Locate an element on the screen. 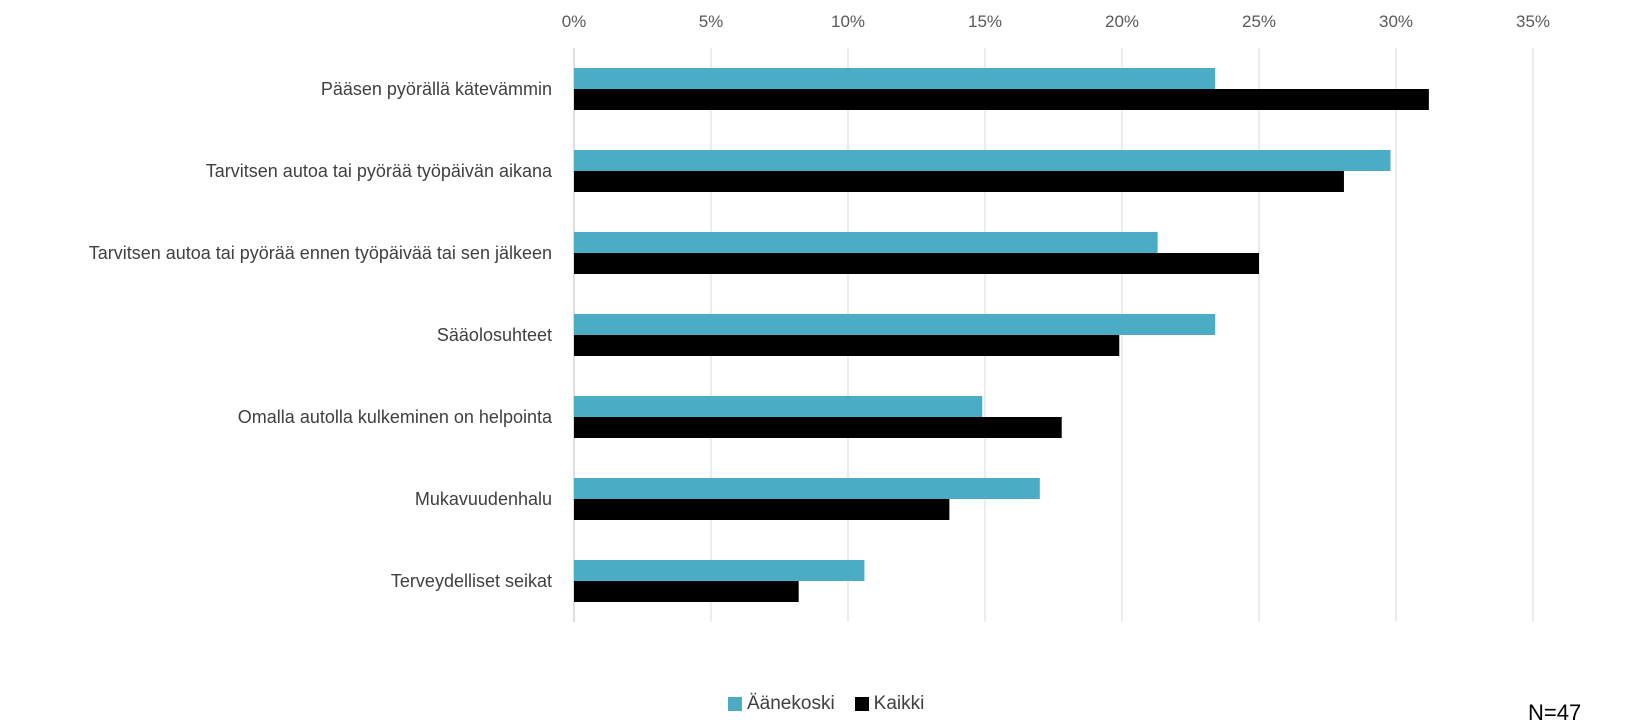  sample-size-note: N=47 is located at coordinates (1555, 712).